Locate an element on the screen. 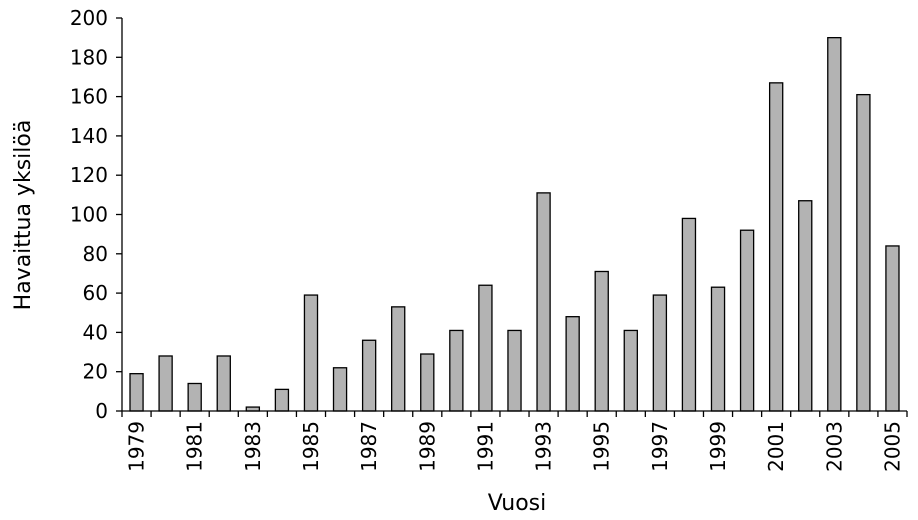  bar-2005 is located at coordinates (892, 328).